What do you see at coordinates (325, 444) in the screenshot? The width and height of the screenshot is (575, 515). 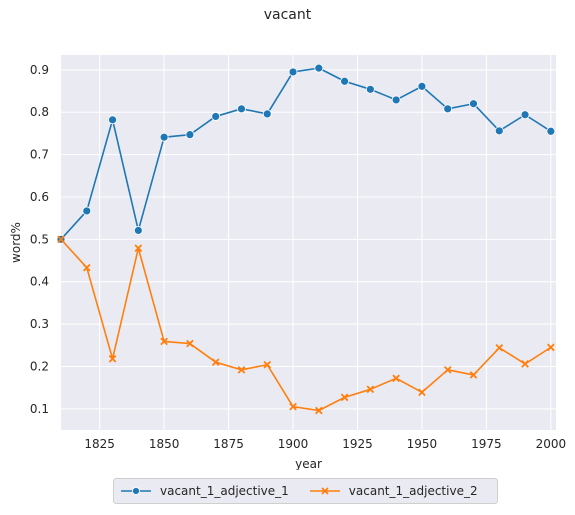 I see `x-axis: 1825 1850 1875 1900 1925 1950 1975 2000` at bounding box center [325, 444].